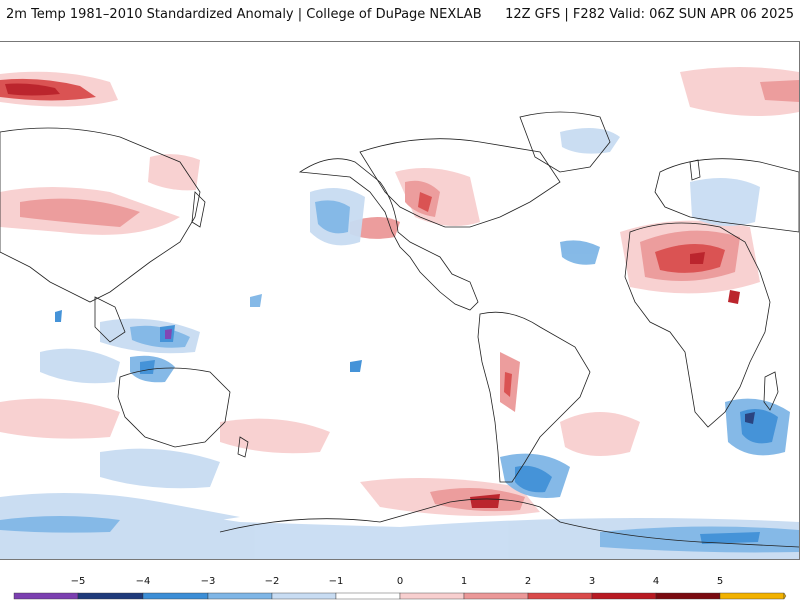  What do you see at coordinates (592, 581) in the screenshot?
I see `colorbar-tick-label: 3` at bounding box center [592, 581].